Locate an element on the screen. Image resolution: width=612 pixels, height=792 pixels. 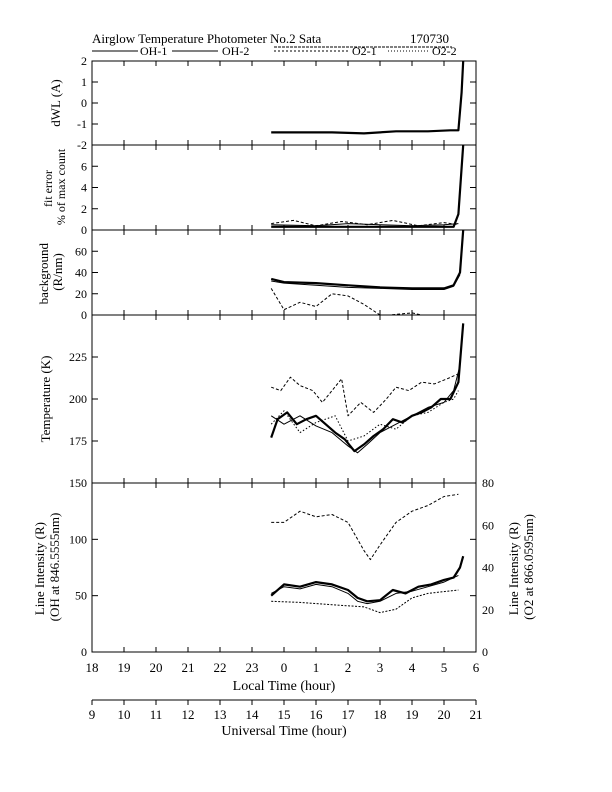
y-tick-label: 225 is located at coordinates (78, 357).